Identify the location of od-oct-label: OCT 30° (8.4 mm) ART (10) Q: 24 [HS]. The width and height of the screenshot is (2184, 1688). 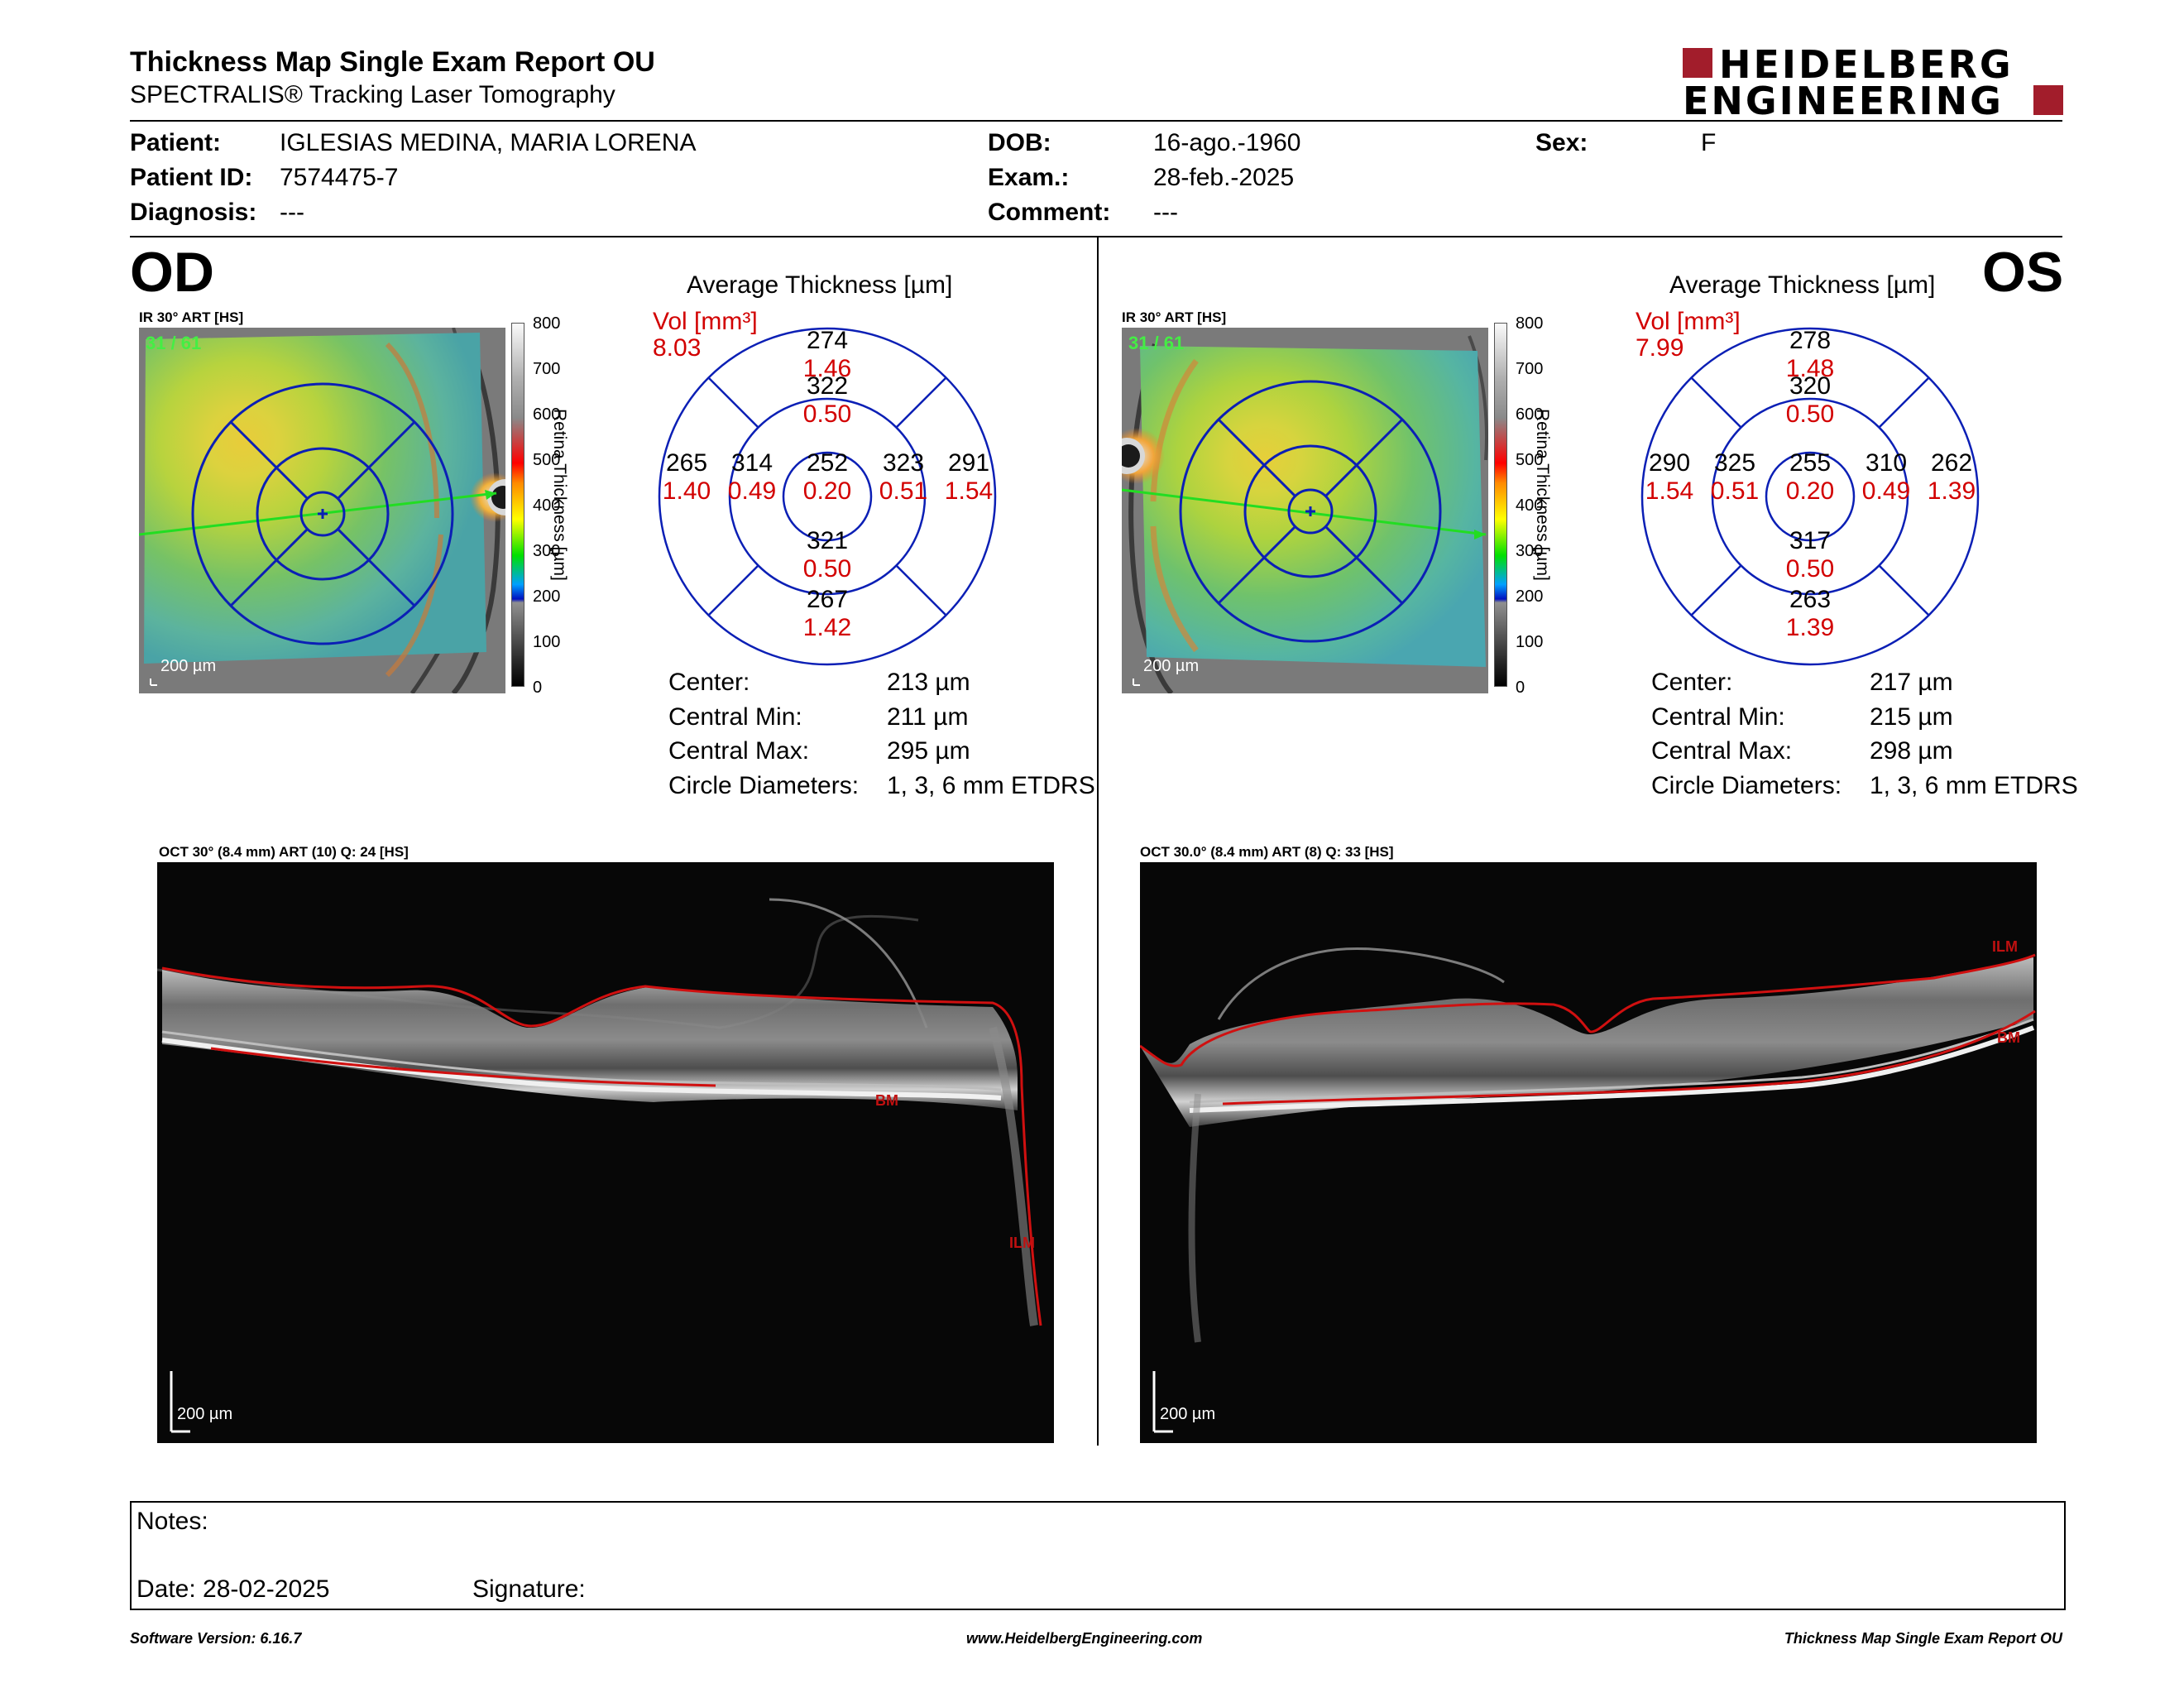
(284, 852).